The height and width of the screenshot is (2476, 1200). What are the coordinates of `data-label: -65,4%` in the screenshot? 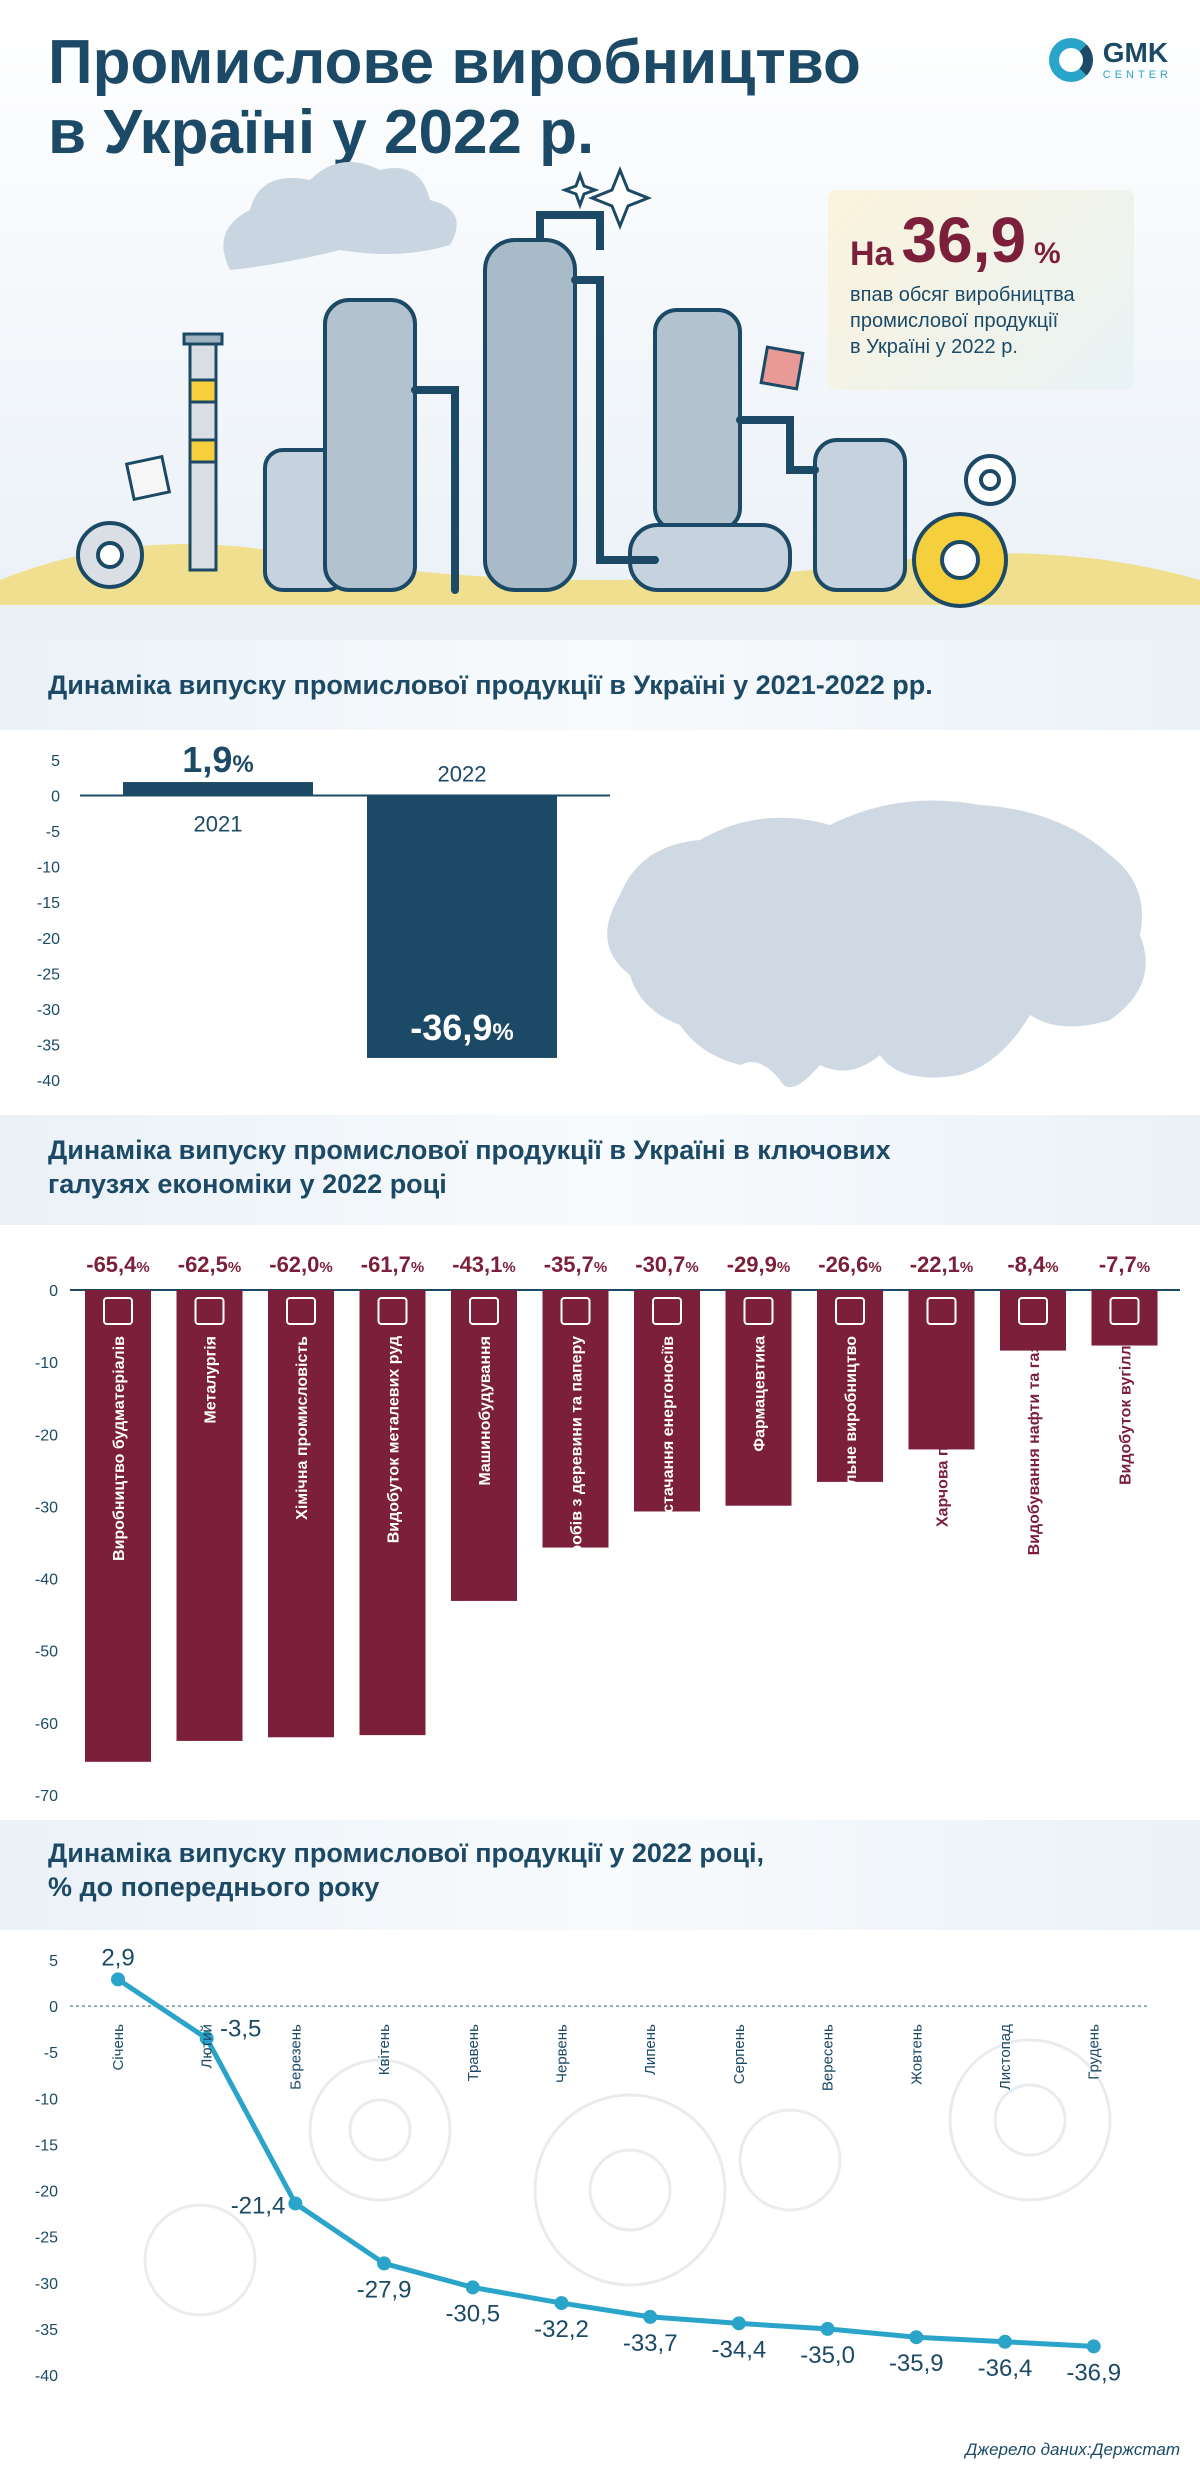 It's located at (118, 1264).